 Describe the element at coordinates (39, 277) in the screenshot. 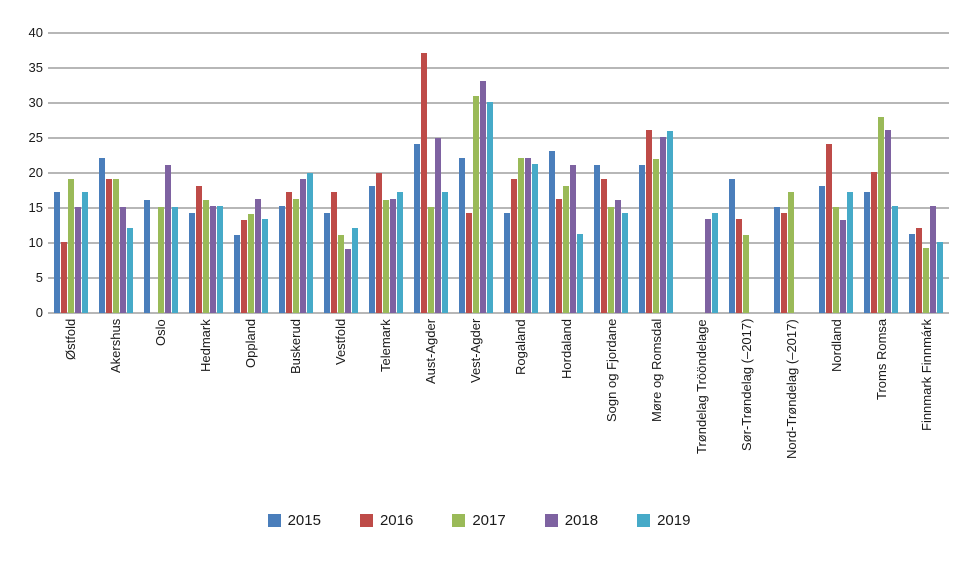

I see `y-axis-tick-label: 5` at that location.